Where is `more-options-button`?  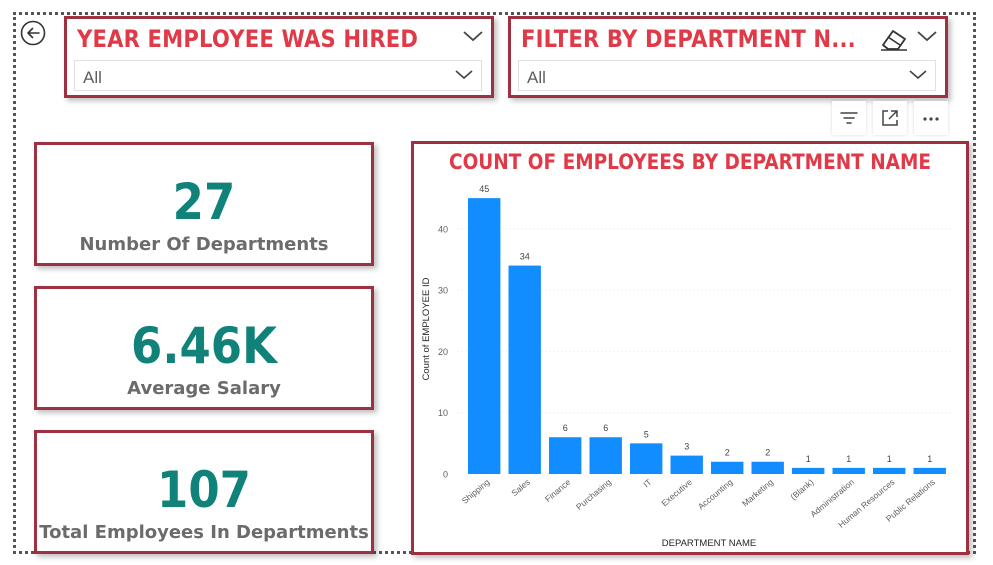 more-options-button is located at coordinates (931, 118).